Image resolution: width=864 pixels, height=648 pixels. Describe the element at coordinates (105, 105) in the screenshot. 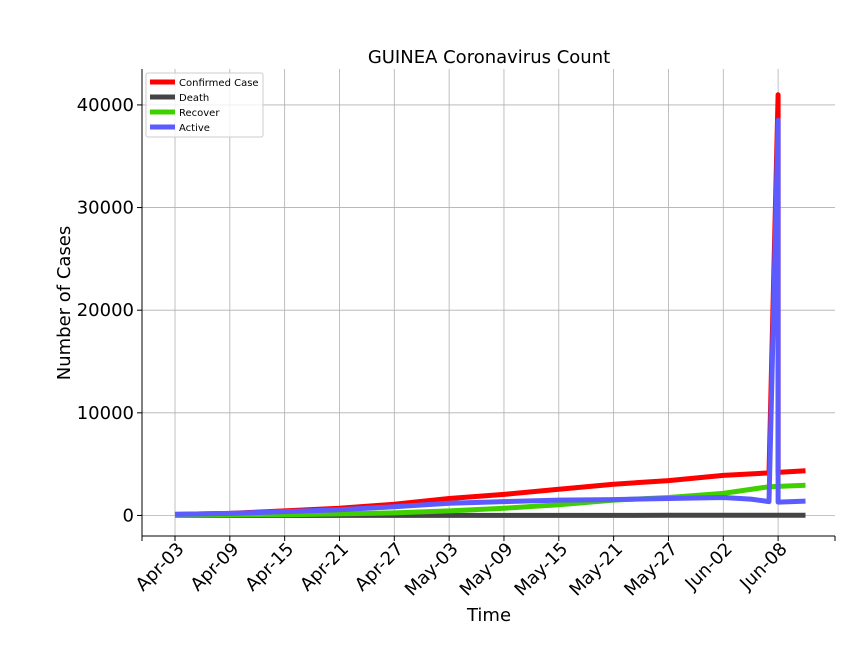

I see `y-tick-label: 40000` at that location.